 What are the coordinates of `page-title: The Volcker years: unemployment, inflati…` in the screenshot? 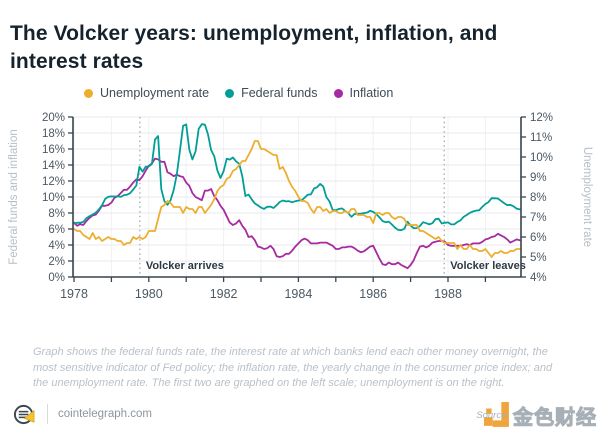 It's located at (254, 48).